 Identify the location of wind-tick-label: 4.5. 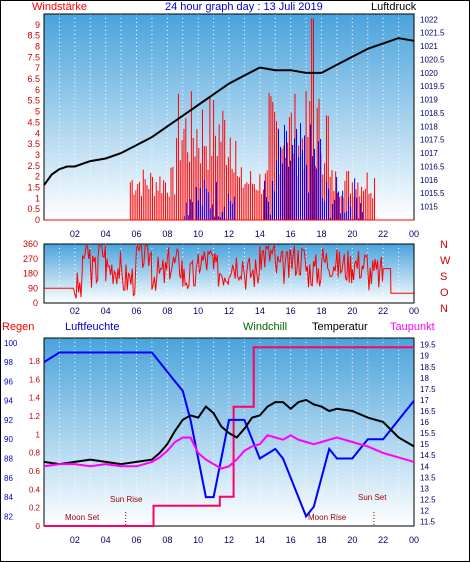
(33, 122).